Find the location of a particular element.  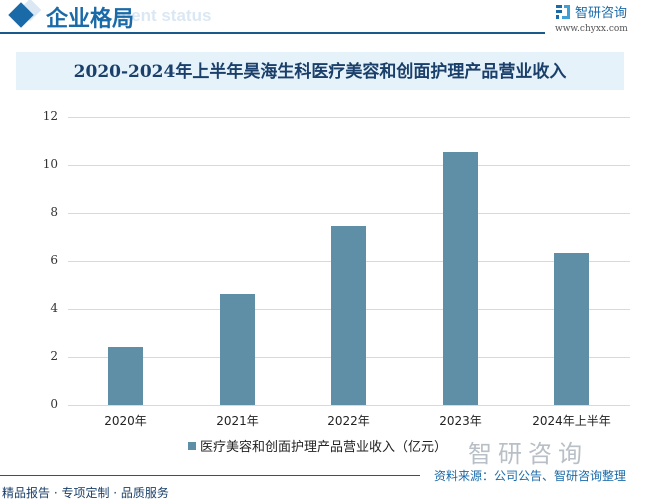

x-tick-label: 2023年 is located at coordinates (460, 421).